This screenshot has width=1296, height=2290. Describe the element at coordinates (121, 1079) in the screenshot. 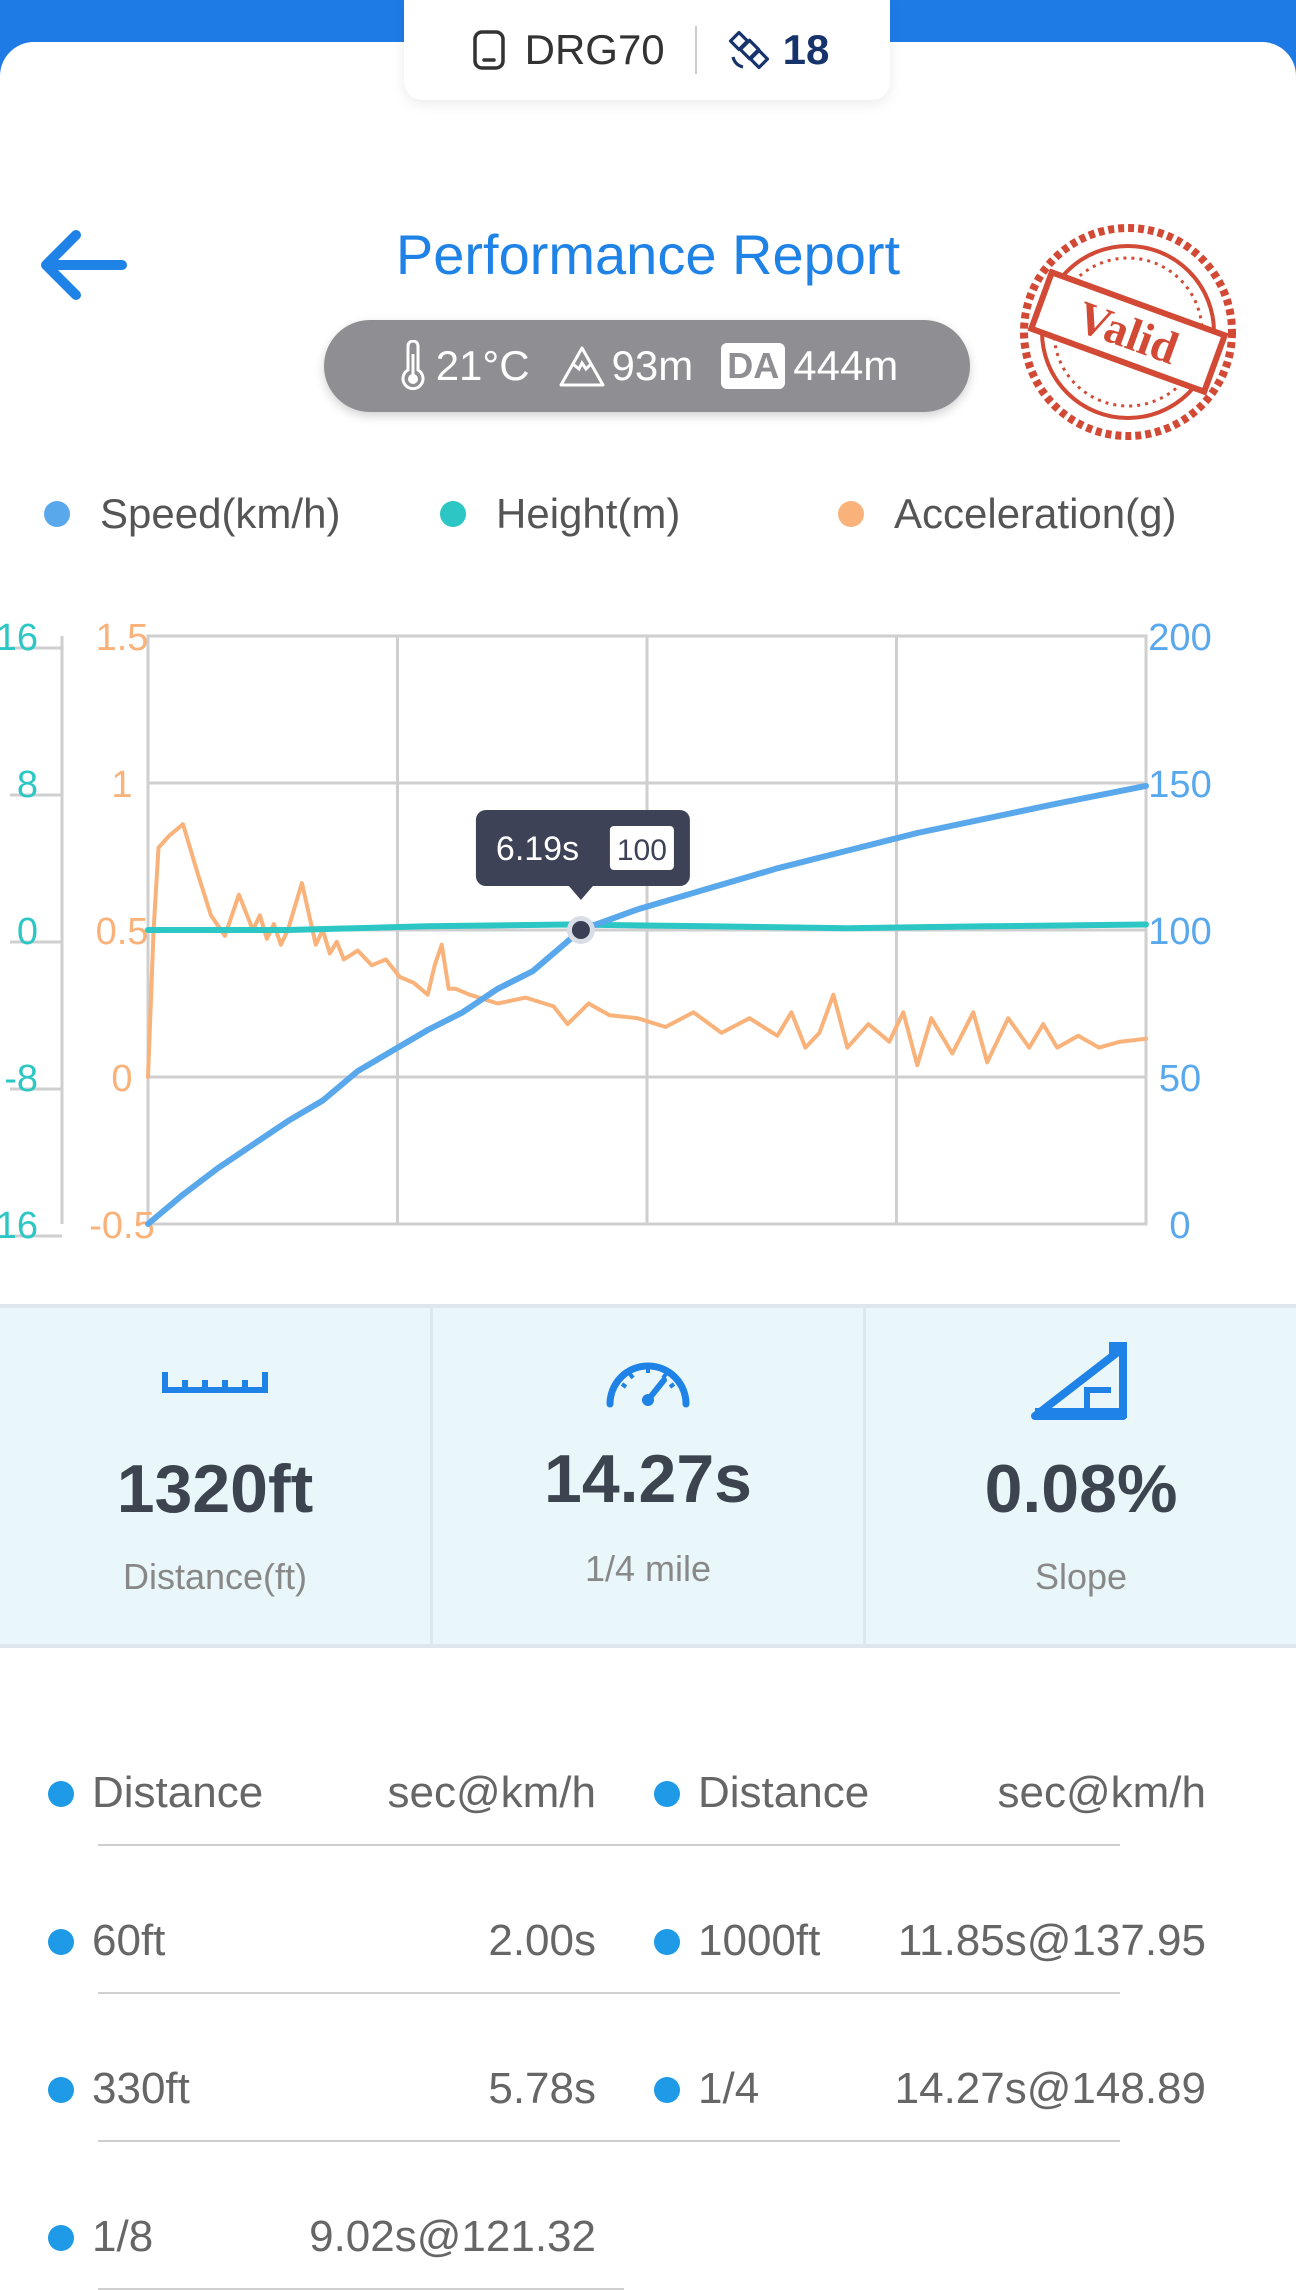

I see `acceleration-tick-label: 0` at that location.